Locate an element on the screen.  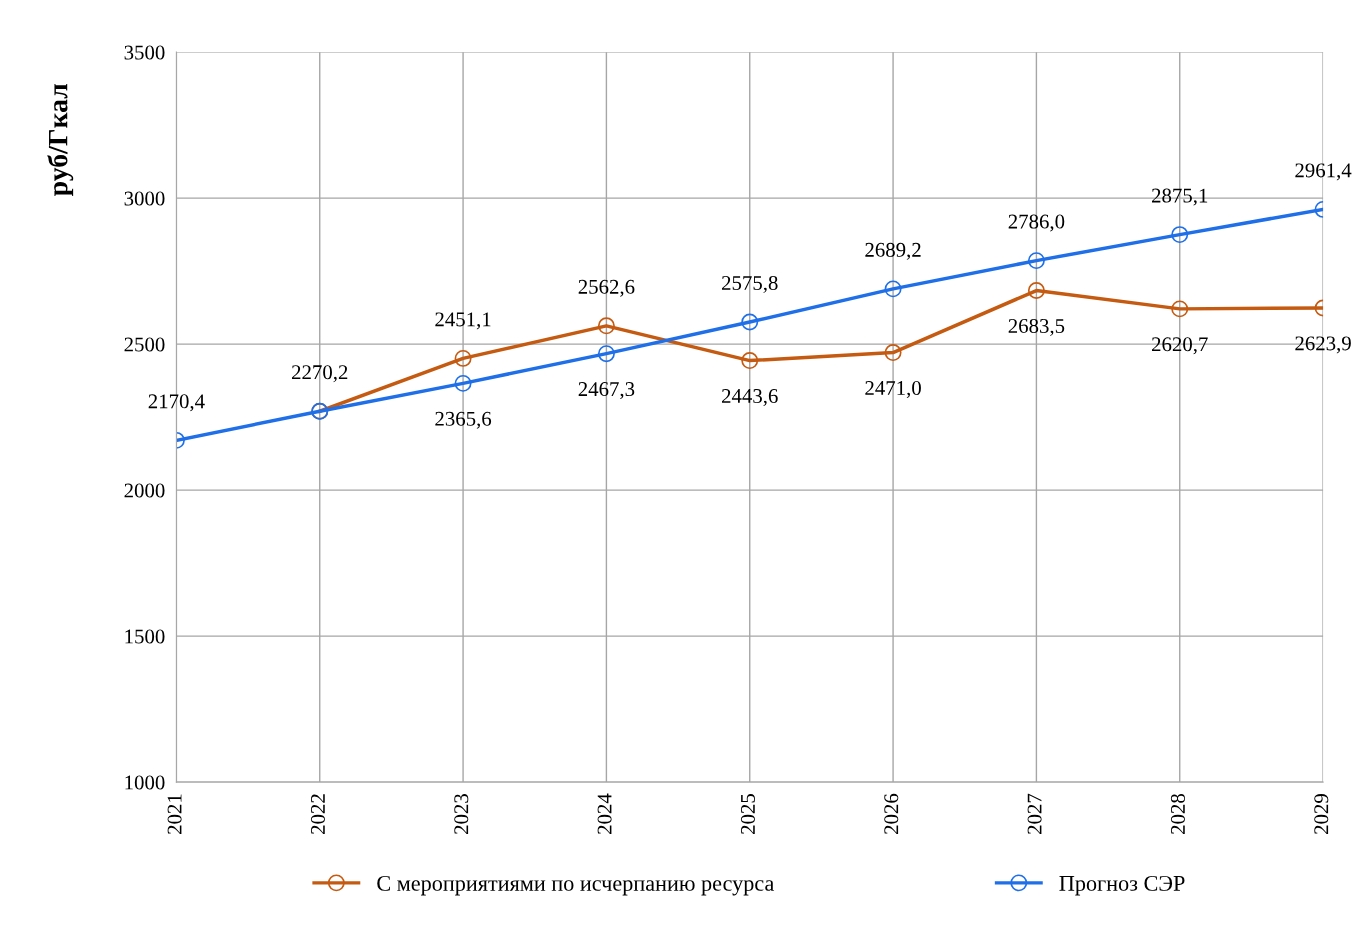
x-tick-label: 2028 is located at coordinates (1177, 814).